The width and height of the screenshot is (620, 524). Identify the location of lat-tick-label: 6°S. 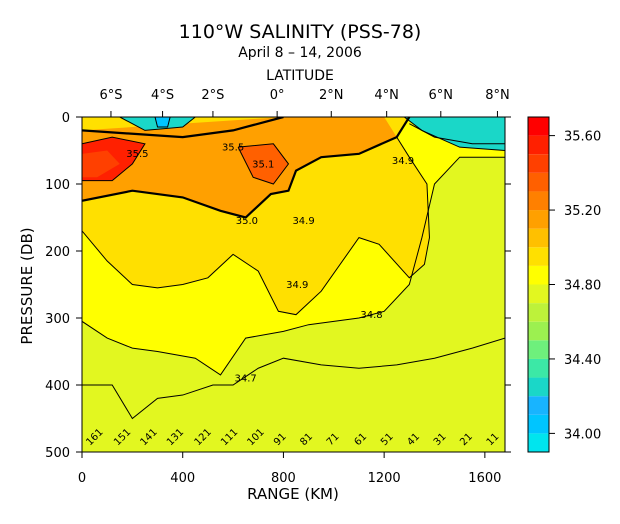
(110, 95).